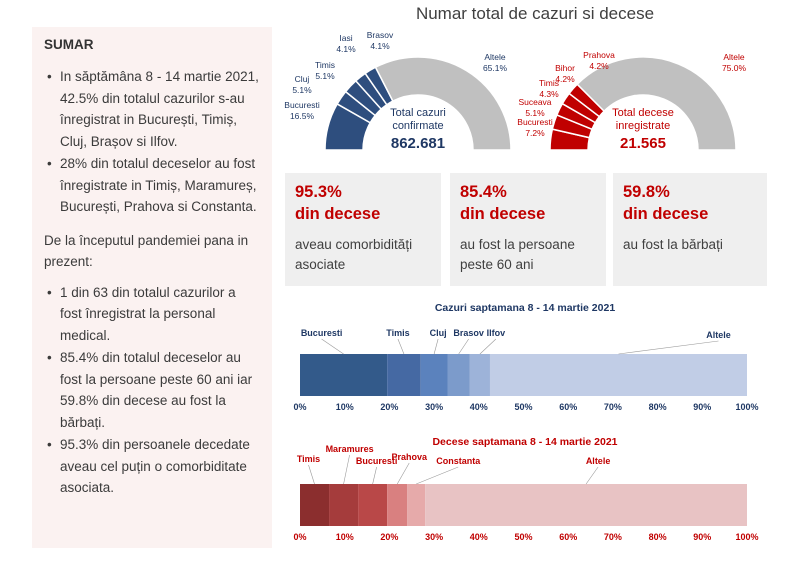 This screenshot has height=562, width=788. Describe the element at coordinates (535, 113) in the screenshot. I see `gauge-value-suceava: 5.1%` at that location.